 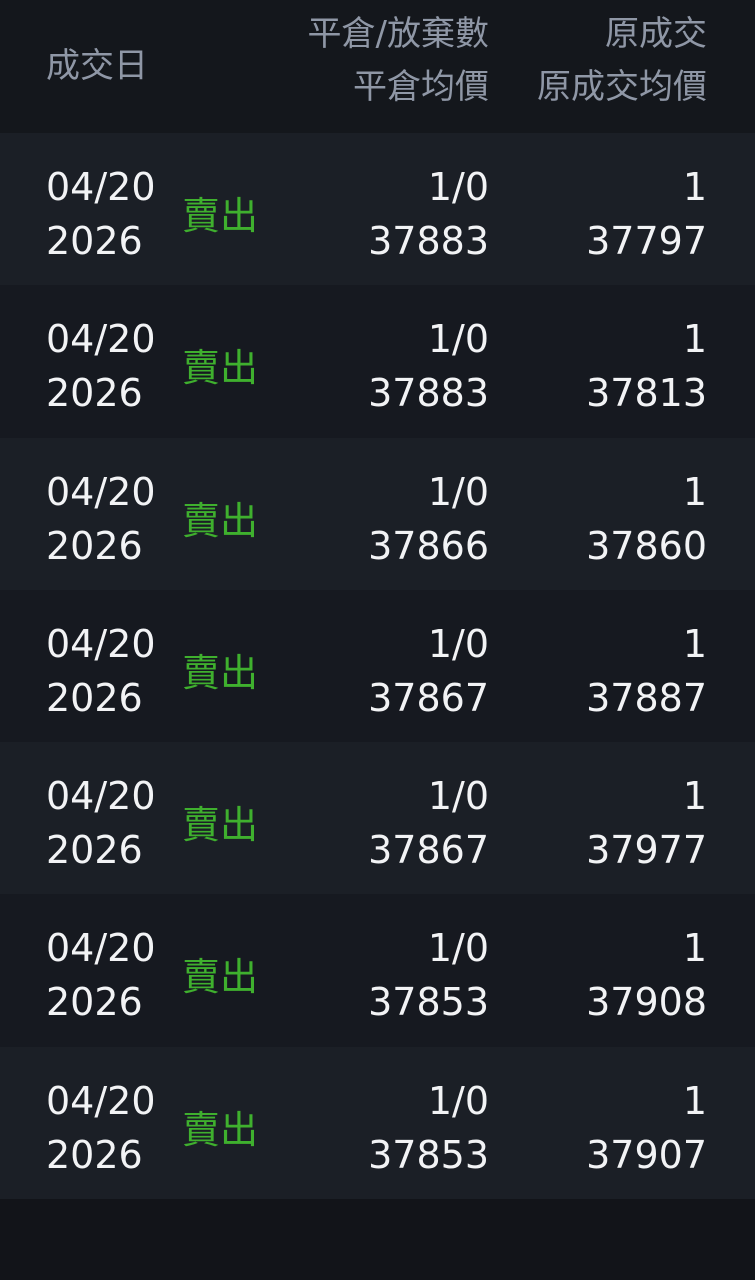 I want to click on table-row: 04/20 2026 賣出 1/0 37883 1 37797, so click(x=377, y=209).